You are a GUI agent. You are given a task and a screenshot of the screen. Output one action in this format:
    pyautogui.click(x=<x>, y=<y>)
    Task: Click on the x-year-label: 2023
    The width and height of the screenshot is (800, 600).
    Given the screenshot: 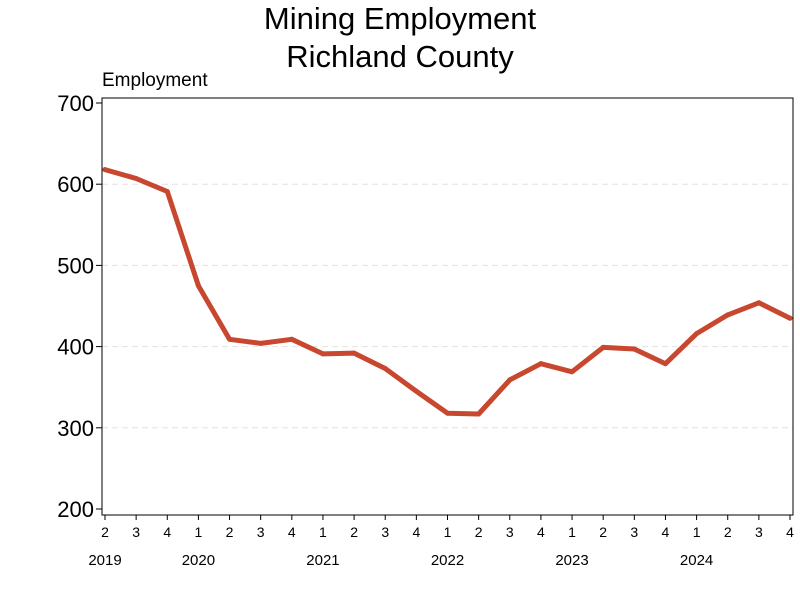 What is the action you would take?
    pyautogui.click(x=571, y=560)
    